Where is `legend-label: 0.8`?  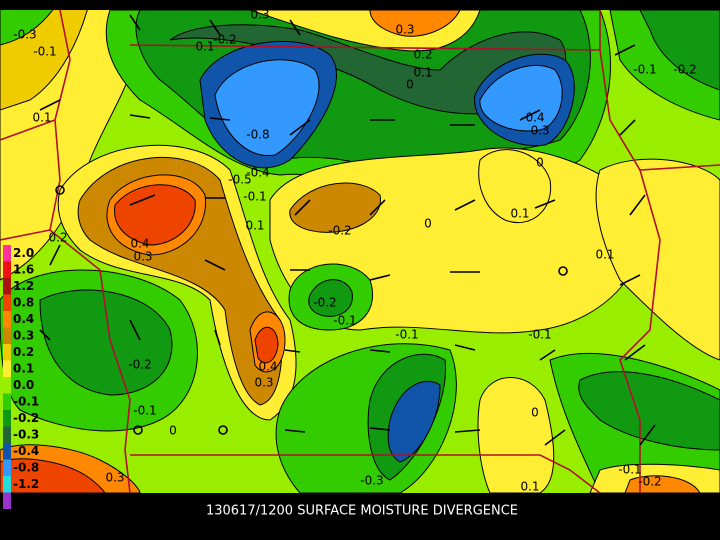
legend-label: 0.8 is located at coordinates (23, 302).